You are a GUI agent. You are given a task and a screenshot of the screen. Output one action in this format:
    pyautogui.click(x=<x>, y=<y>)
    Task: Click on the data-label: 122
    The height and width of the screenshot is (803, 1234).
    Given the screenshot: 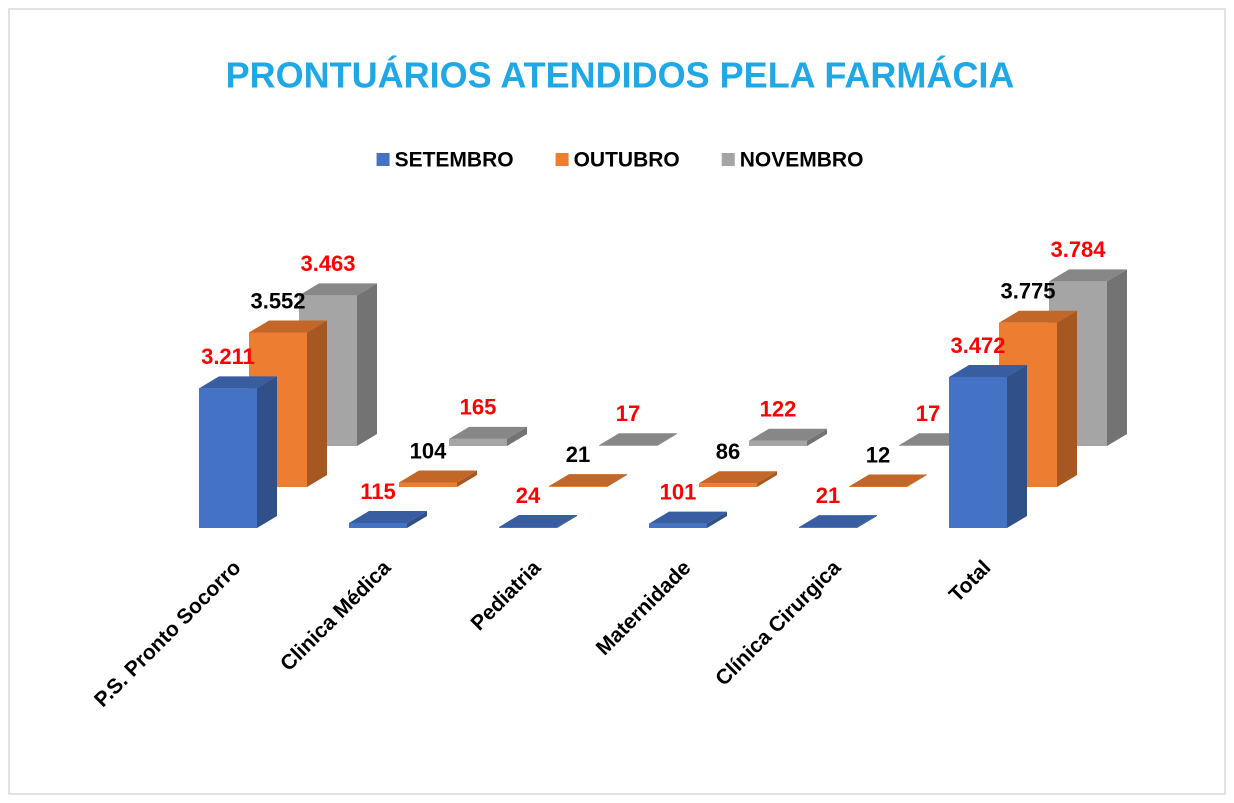 What is the action you would take?
    pyautogui.click(x=778, y=409)
    